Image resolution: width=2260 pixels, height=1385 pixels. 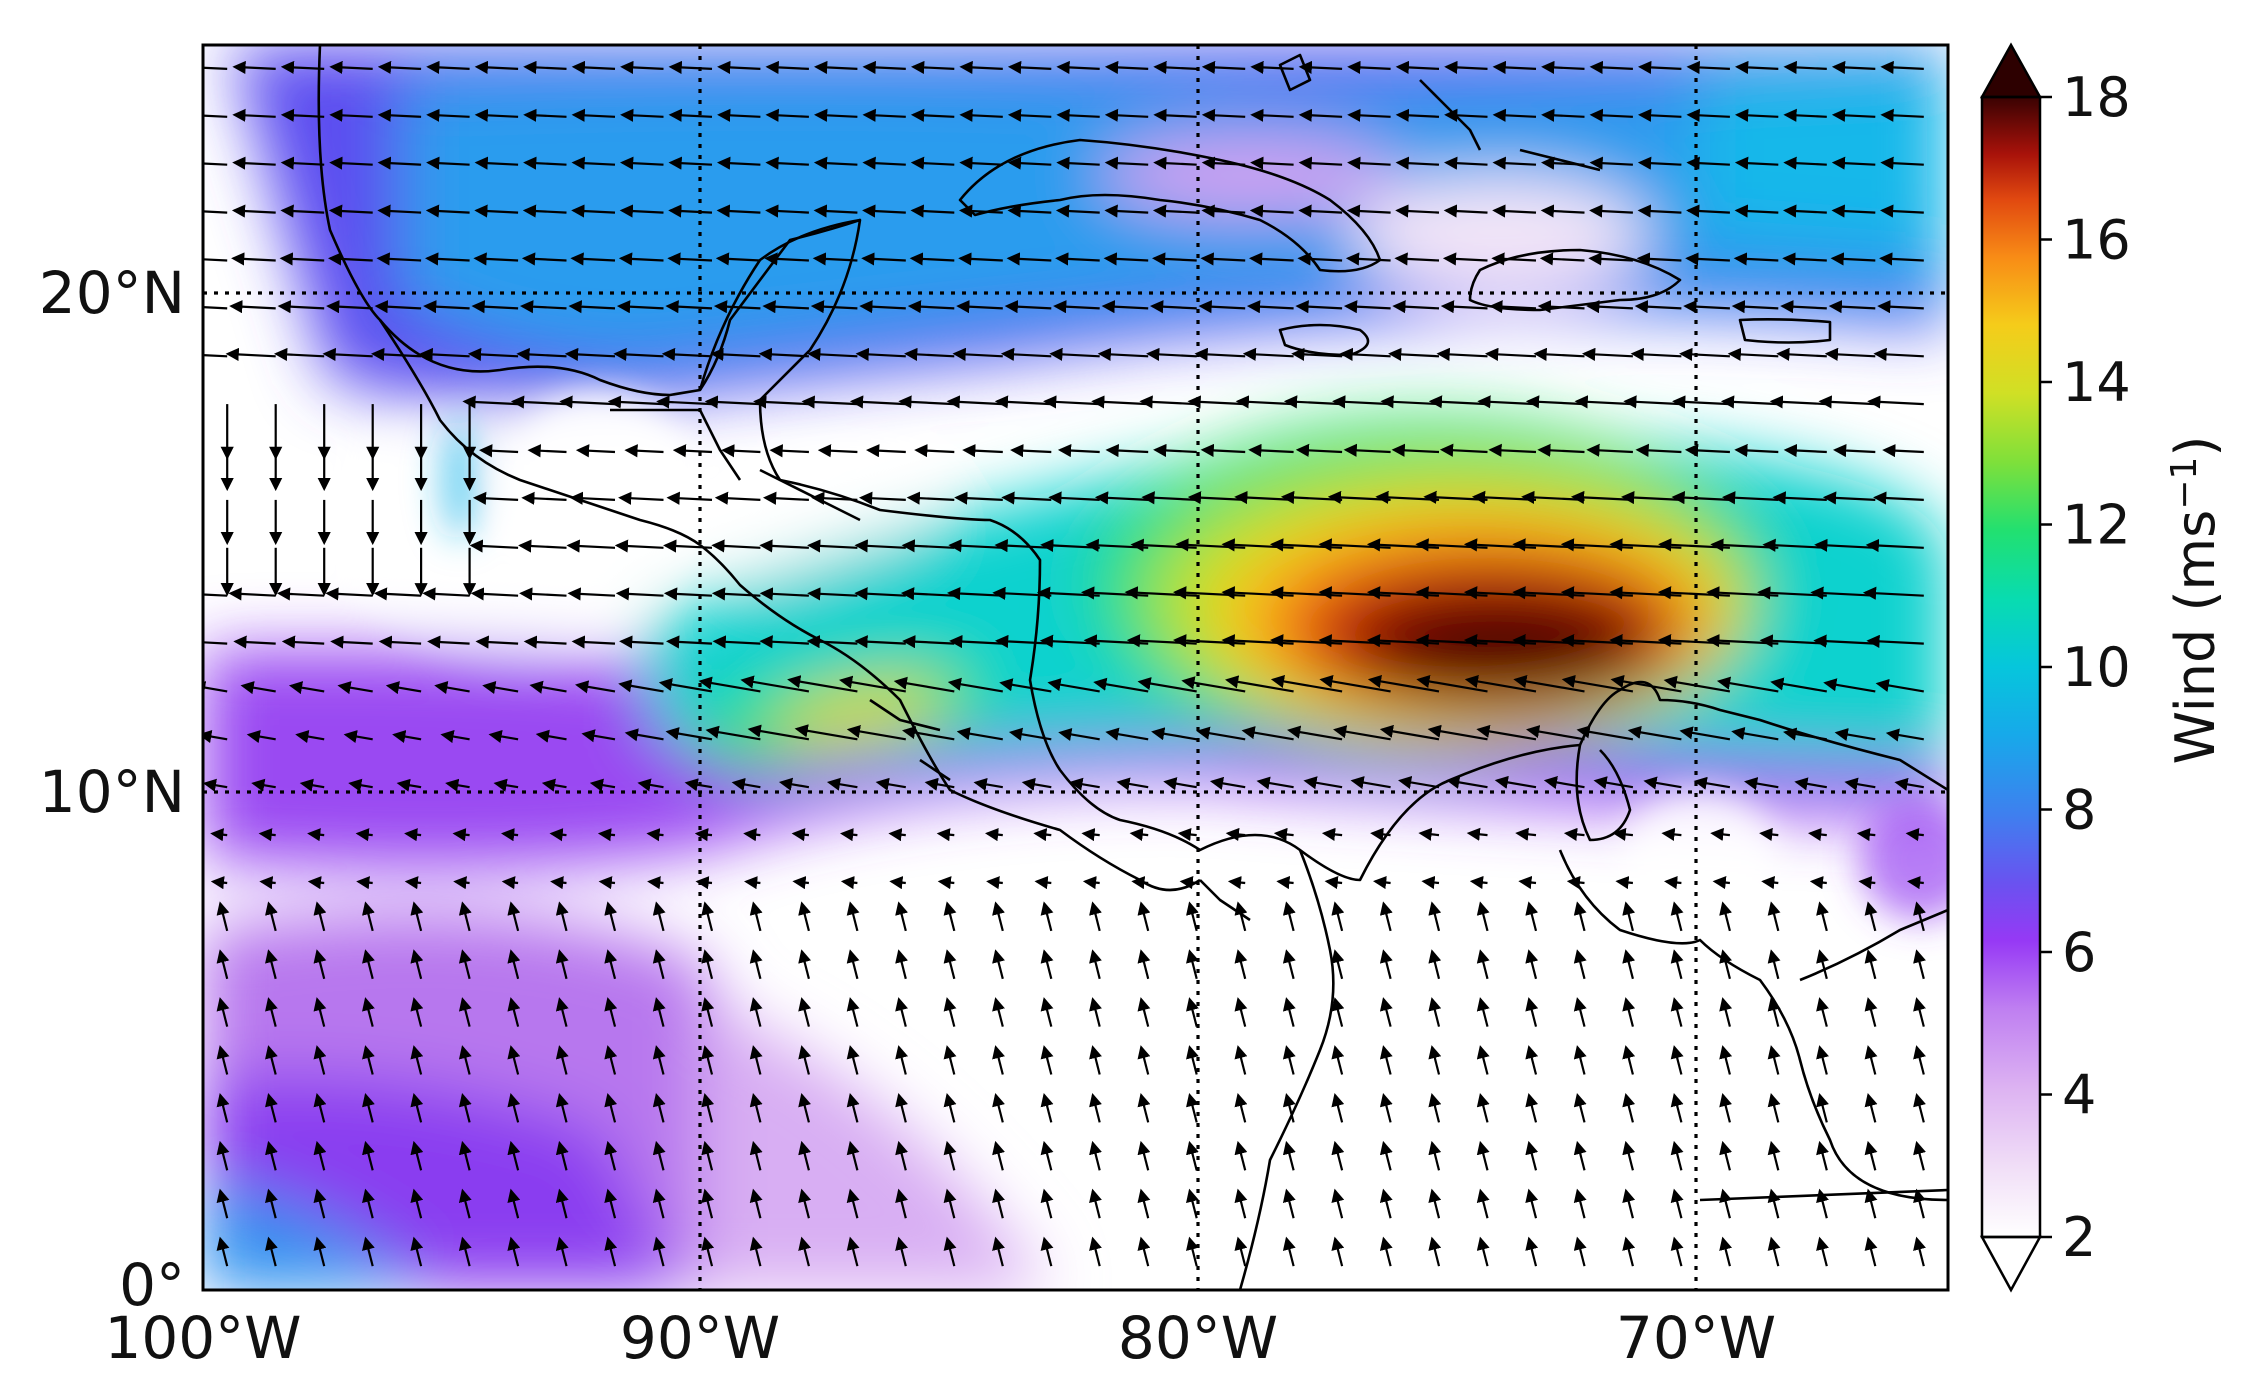 What do you see at coordinates (2011, 667) in the screenshot?
I see `colorbar-body` at bounding box center [2011, 667].